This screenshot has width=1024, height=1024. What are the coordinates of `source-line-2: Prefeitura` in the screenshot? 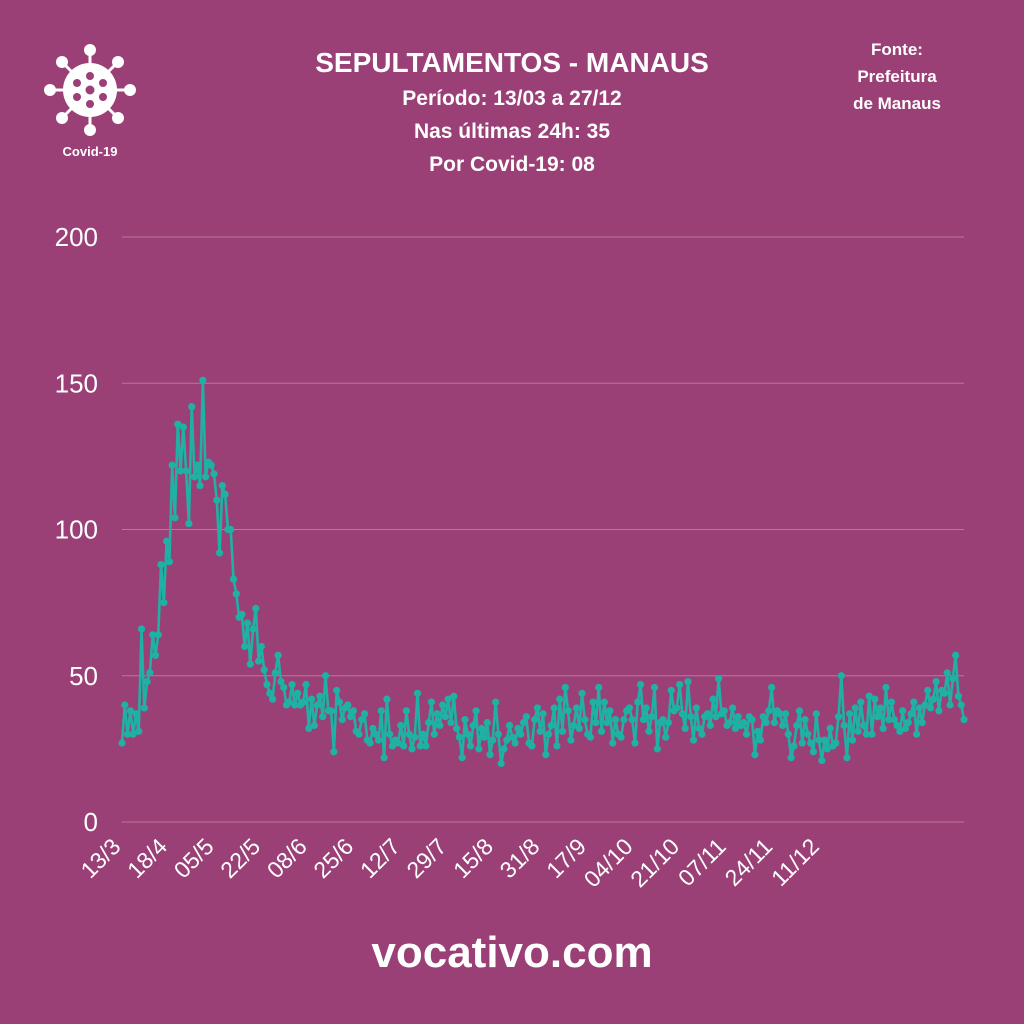 It's located at (897, 76).